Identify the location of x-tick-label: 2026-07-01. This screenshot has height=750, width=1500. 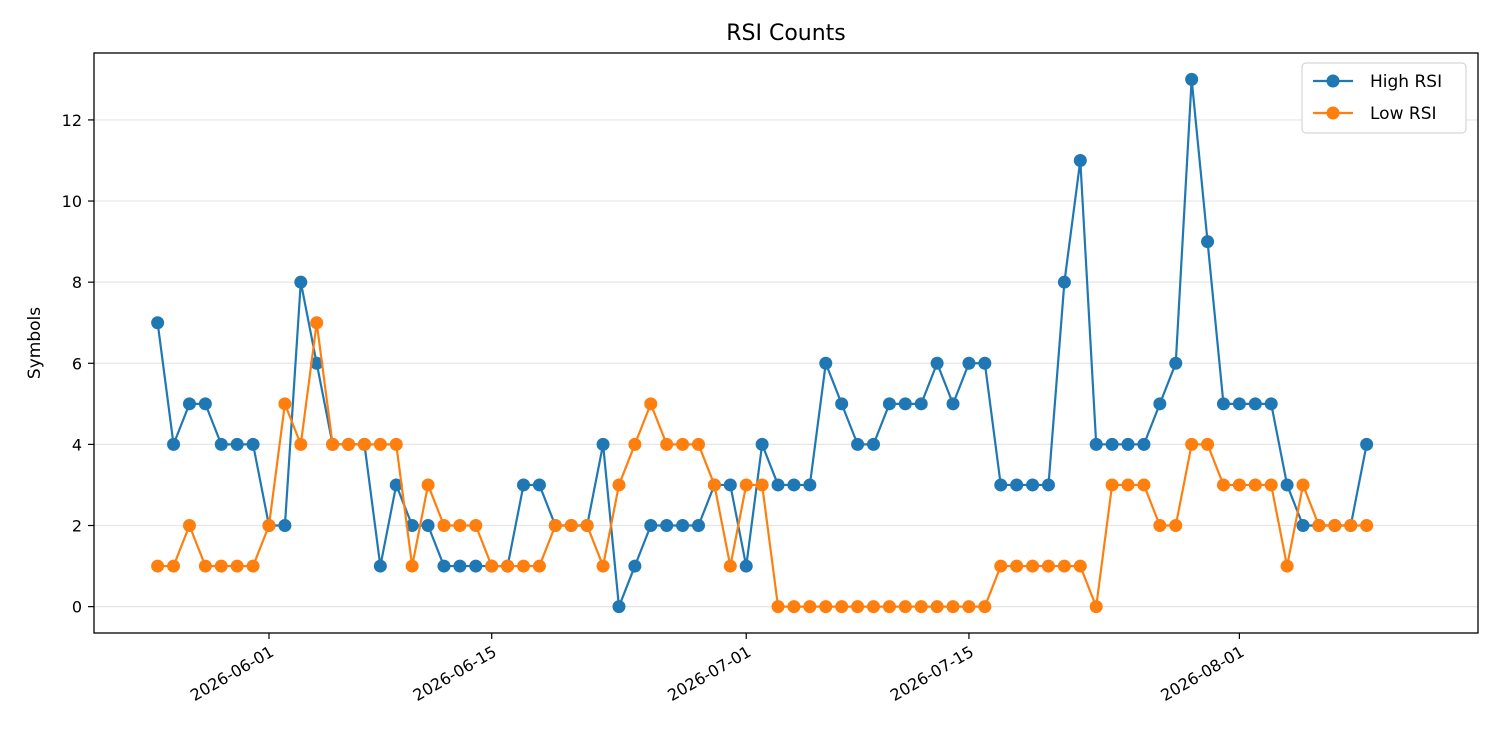
(709, 673).